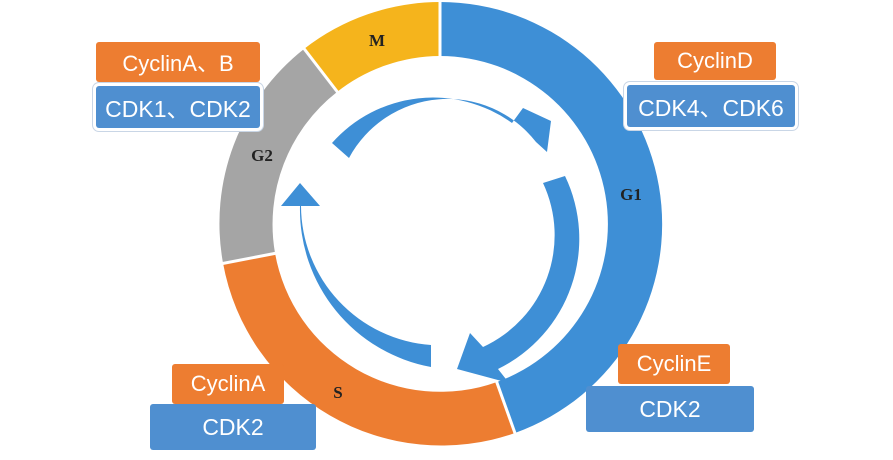 This screenshot has width=893, height=460. I want to click on g2-cdk-tag: CDK1、CDK2, so click(178, 107).